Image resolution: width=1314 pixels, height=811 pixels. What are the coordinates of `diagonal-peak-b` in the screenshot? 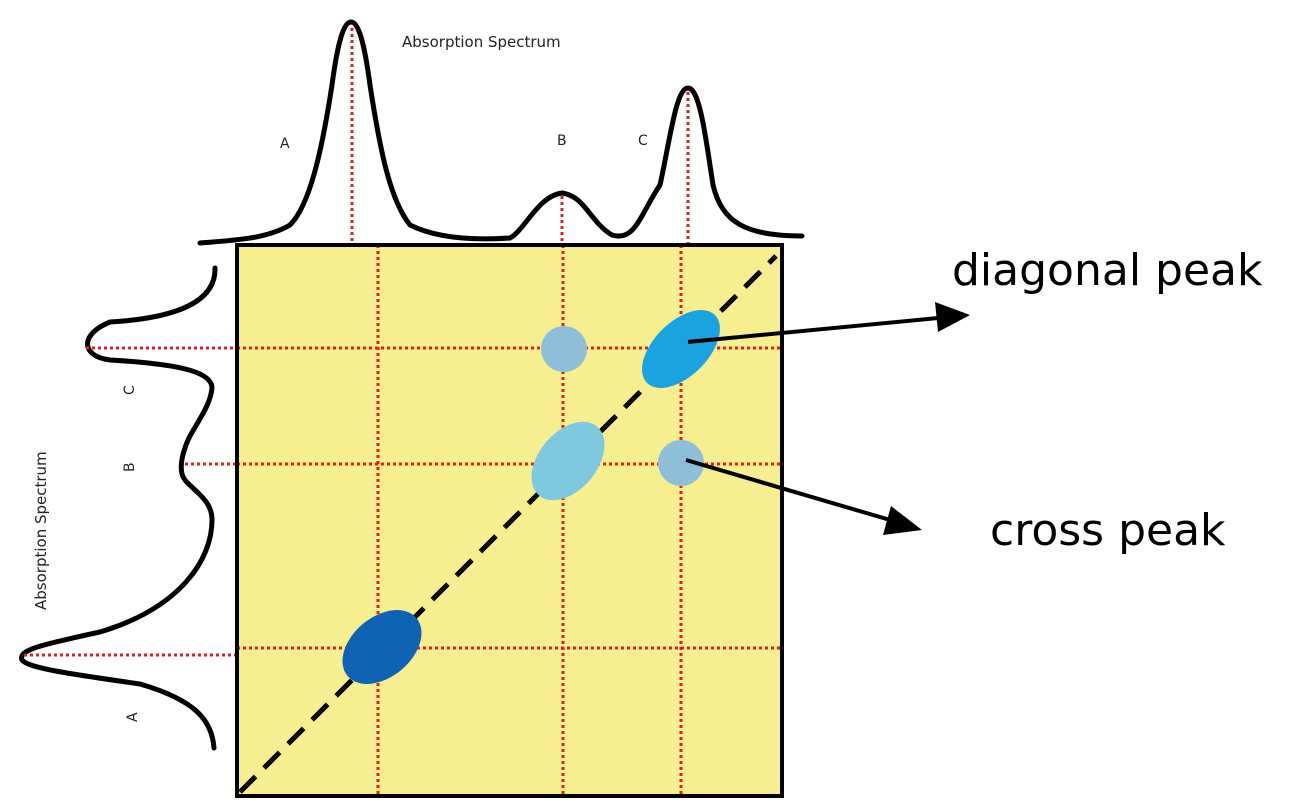 It's located at (568, 461).